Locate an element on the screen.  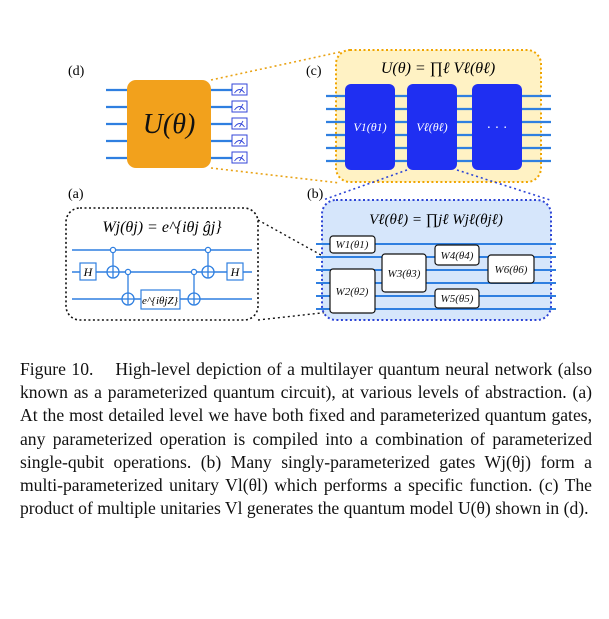
rz-gate-label: e^{iθjZ} is located at coordinates (160, 301).